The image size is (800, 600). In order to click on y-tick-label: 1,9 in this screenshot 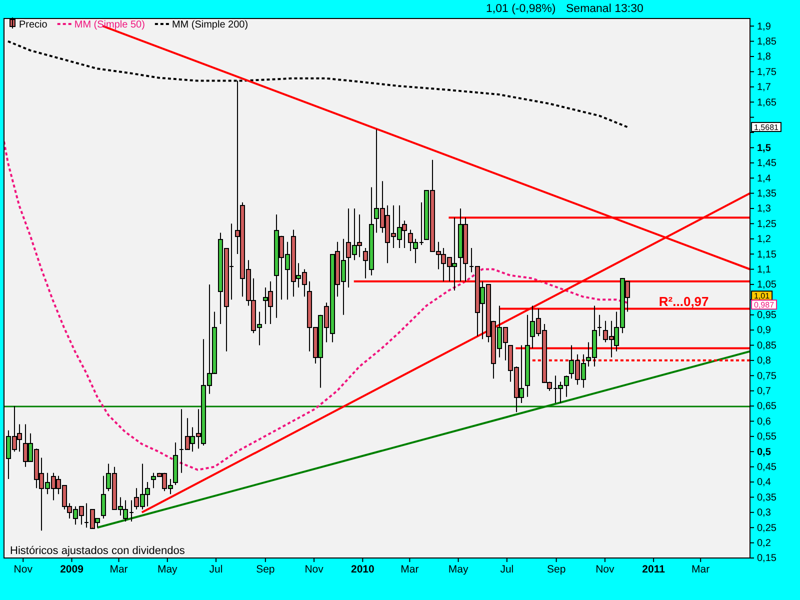, I will do `click(764, 26)`.